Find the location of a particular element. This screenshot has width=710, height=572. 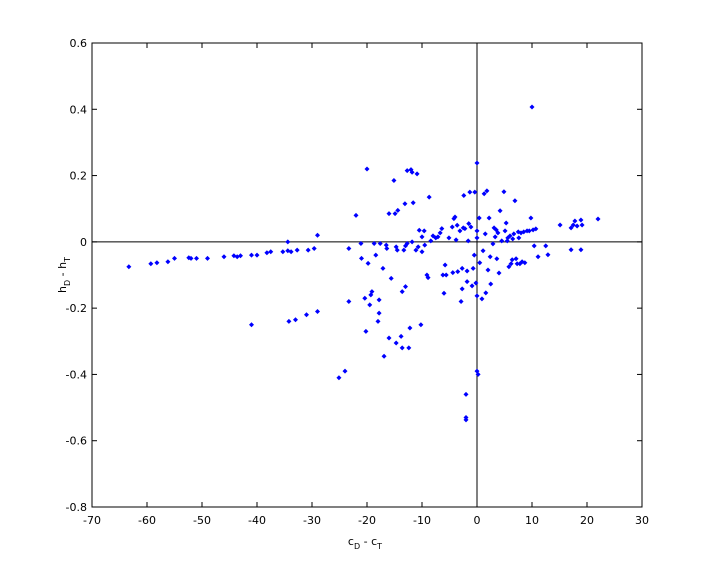

x-tick-label: 20 is located at coordinates (587, 520).